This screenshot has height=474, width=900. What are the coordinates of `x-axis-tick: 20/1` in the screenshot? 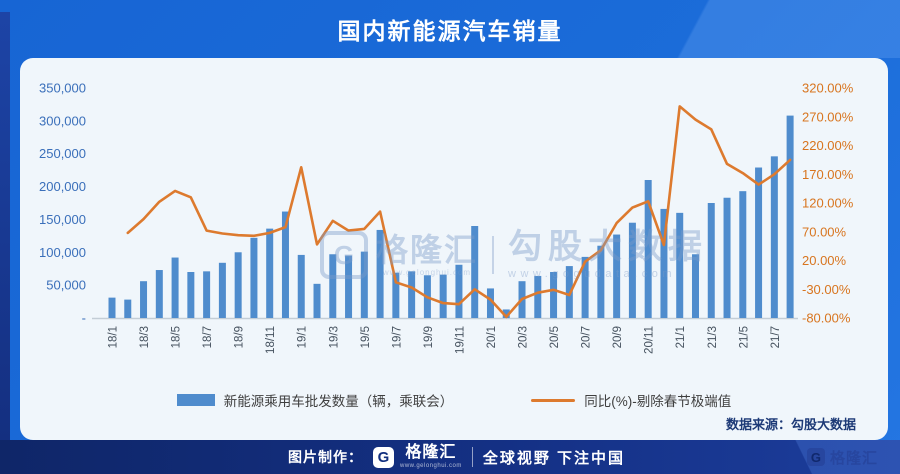 It's located at (492, 337).